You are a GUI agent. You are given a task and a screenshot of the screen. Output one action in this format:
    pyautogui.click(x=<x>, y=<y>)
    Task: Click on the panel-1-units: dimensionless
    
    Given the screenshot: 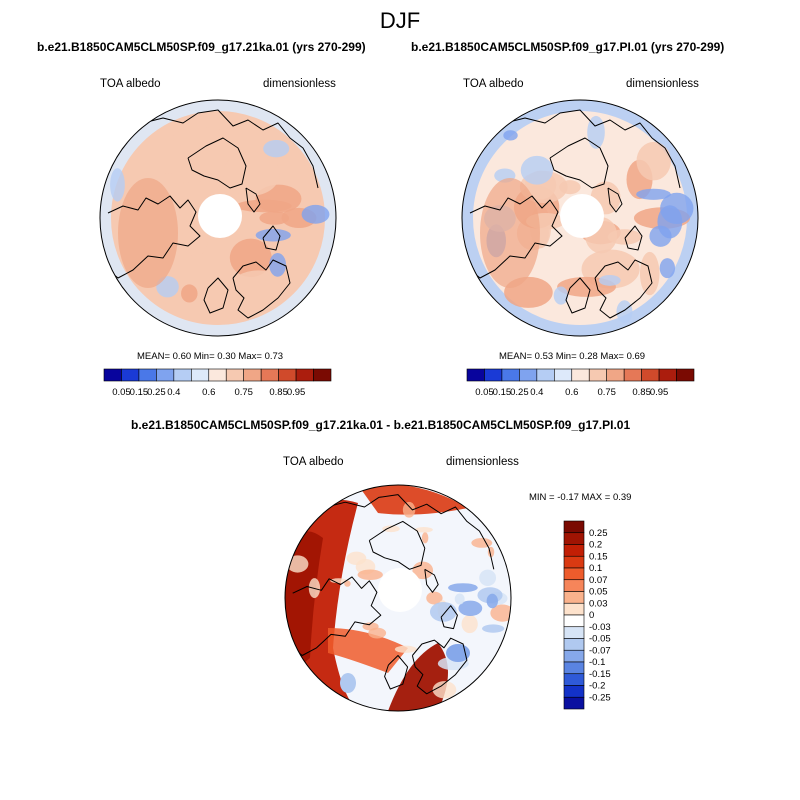 What is the action you would take?
    pyautogui.click(x=299, y=84)
    